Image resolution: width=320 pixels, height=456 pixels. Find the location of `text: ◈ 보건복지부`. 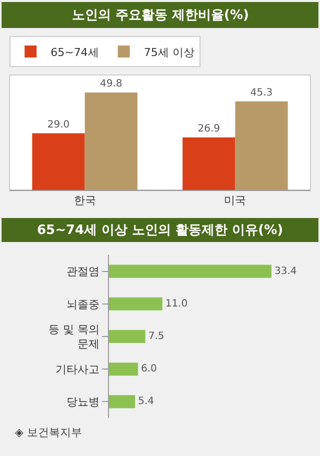

text: ◈ 보건복지부 is located at coordinates (48, 432).